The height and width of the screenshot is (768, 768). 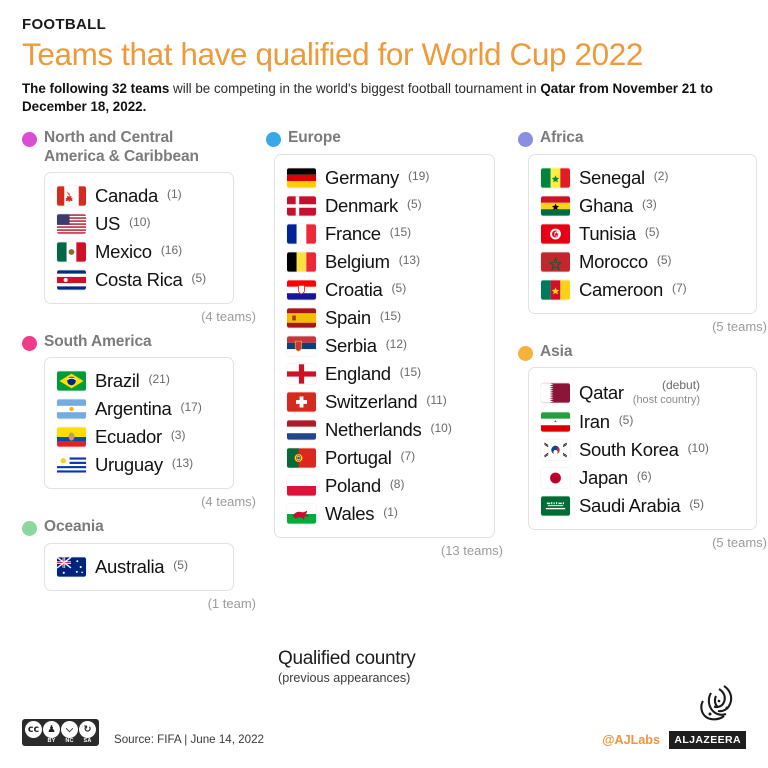 What do you see at coordinates (384, 206) in the screenshot?
I see `team-row: Denmark (5)` at bounding box center [384, 206].